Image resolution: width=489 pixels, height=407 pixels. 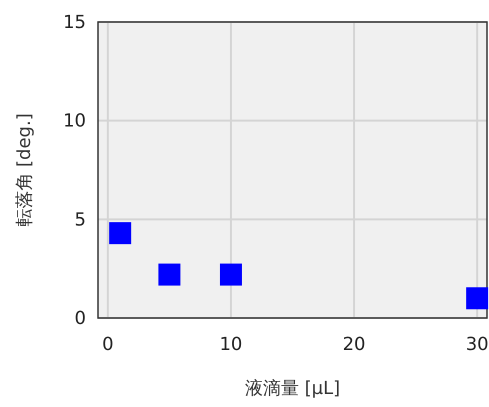 What do you see at coordinates (74, 121) in the screenshot?
I see `y-tick-label: 10` at bounding box center [74, 121].